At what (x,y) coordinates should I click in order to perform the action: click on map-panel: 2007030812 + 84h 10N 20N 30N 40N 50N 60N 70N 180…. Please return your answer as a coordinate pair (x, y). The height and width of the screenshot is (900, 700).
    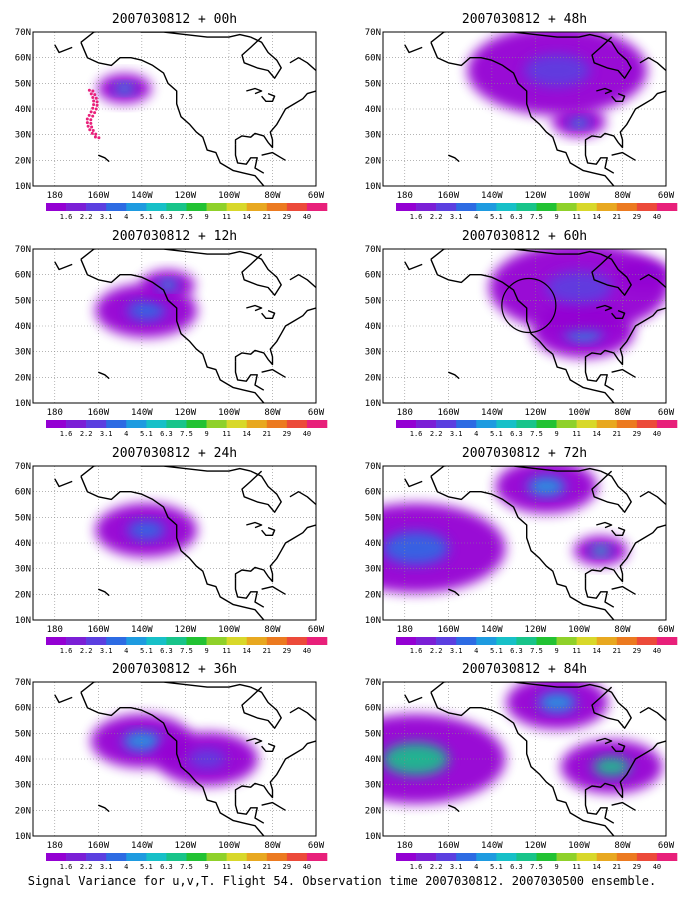
    Looking at the image, I should click on (521, 766).